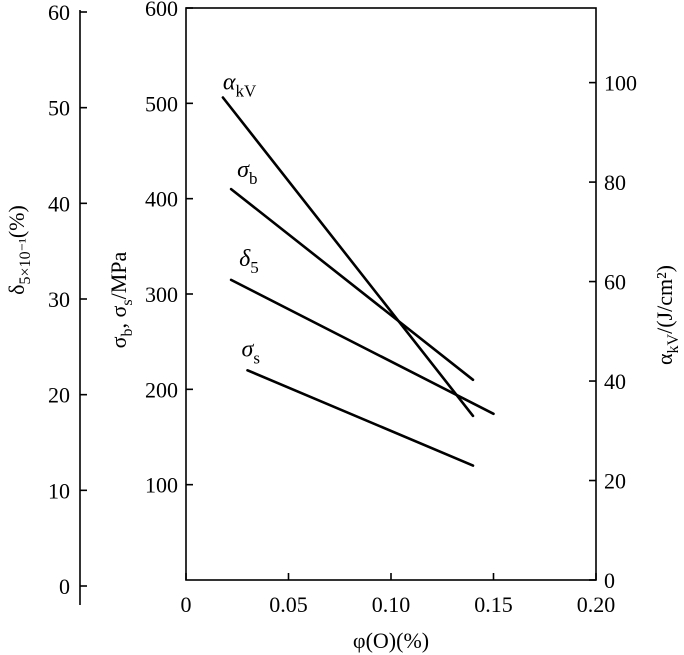  I want to click on left-inner-tick-label: 400, so click(161, 199).